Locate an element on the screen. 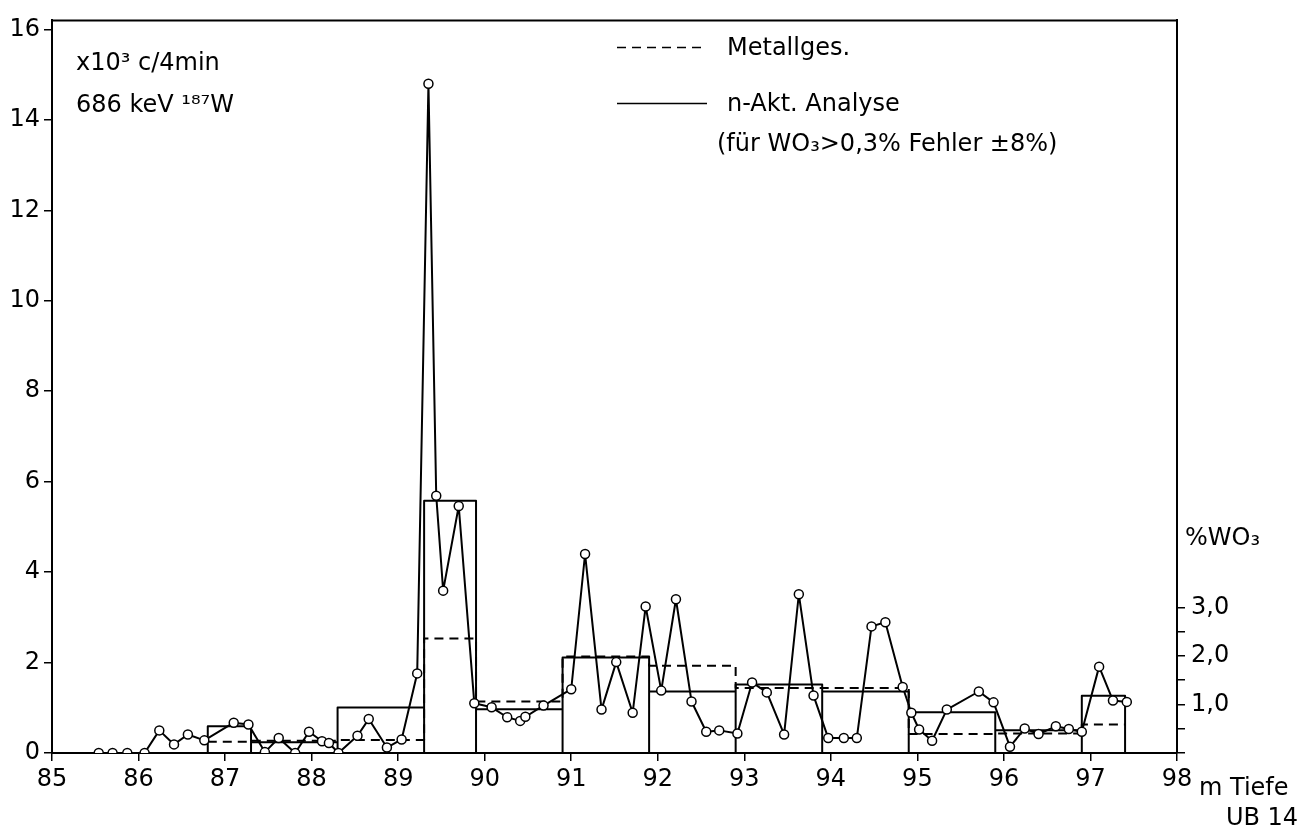 Image resolution: width=1306 pixels, height=826 pixels. x-axis-title: m Tiefe is located at coordinates (1244, 787).